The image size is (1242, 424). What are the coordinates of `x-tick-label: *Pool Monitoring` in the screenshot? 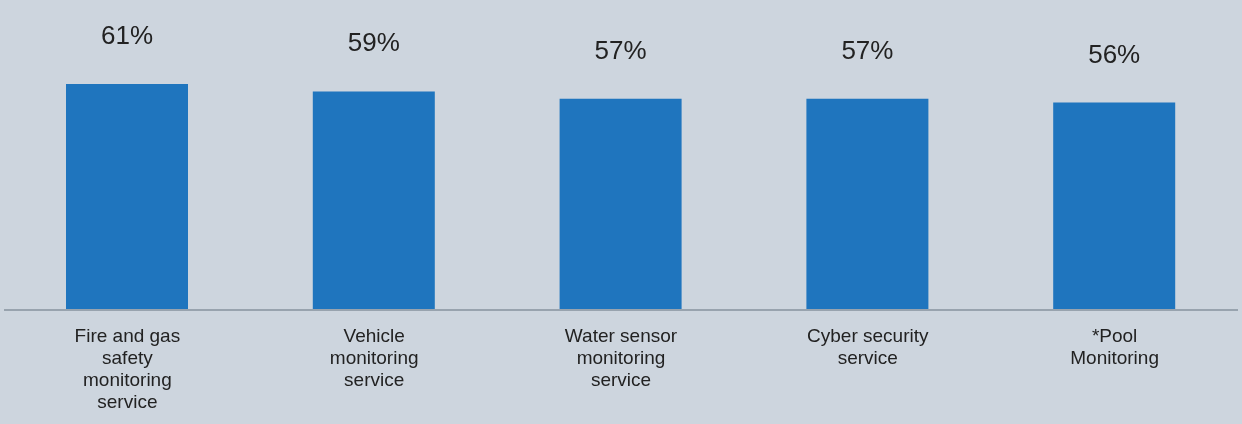 It's located at (1114, 346).